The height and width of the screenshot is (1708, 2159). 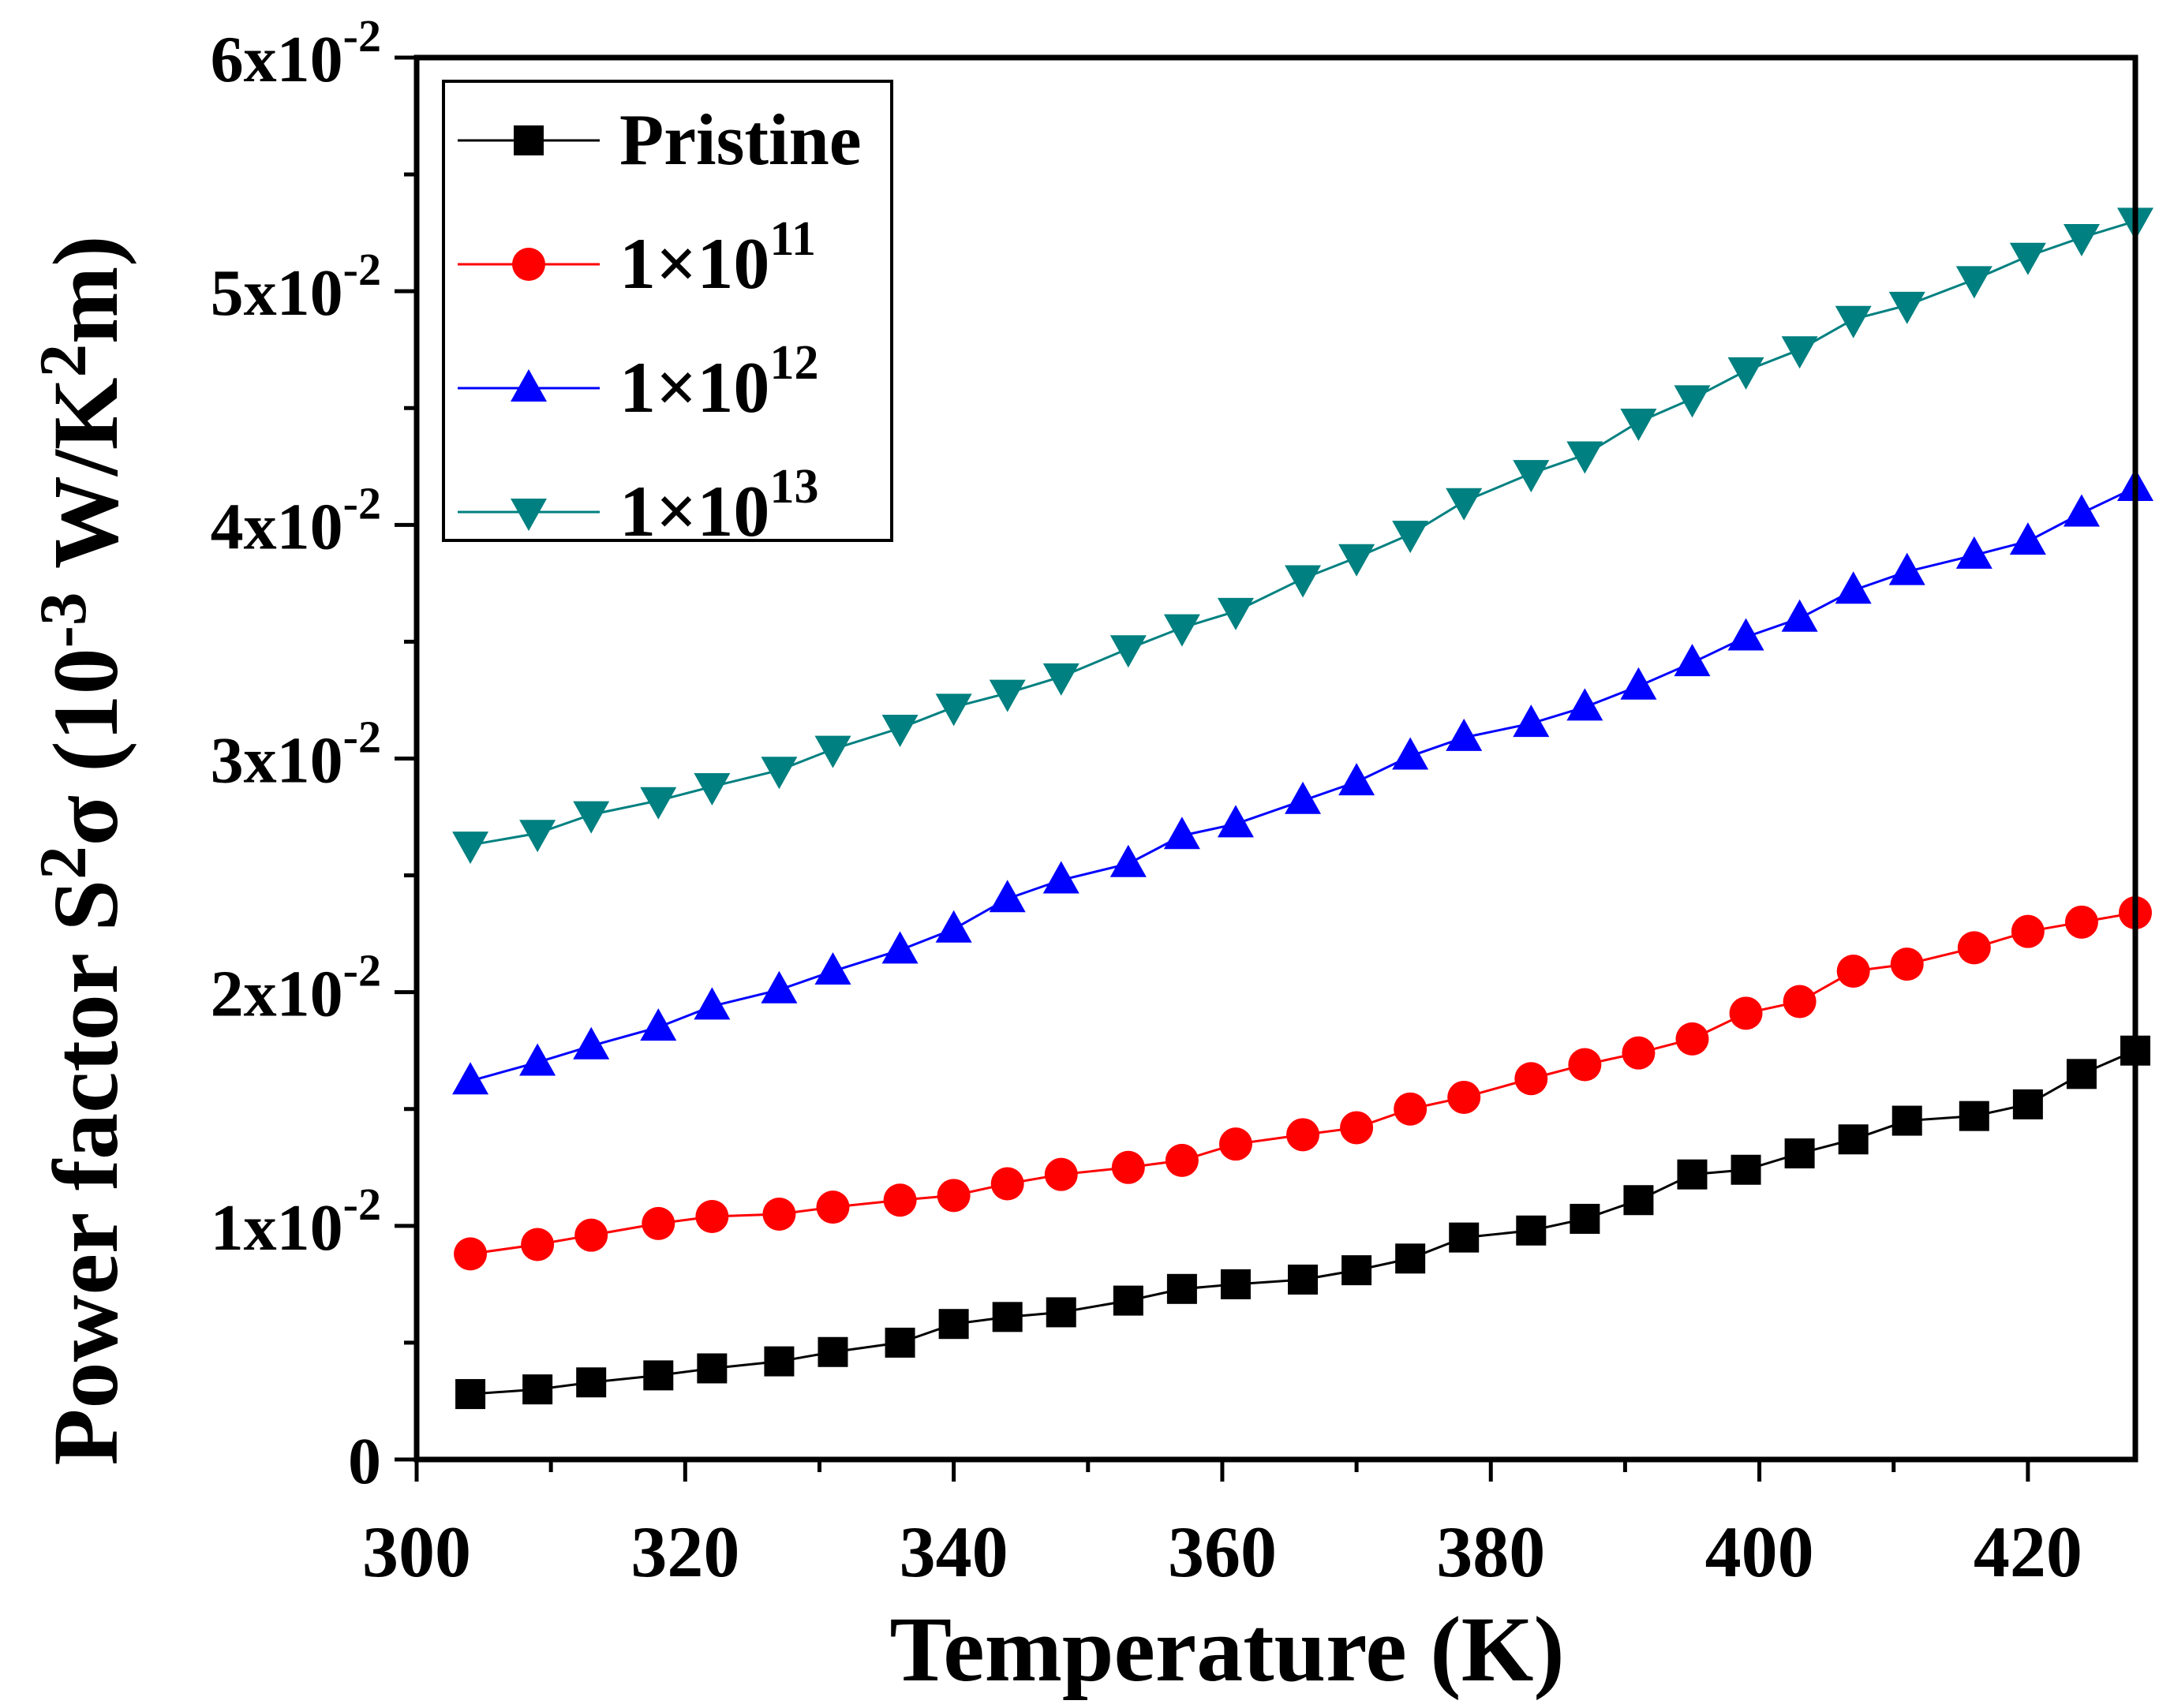 What do you see at coordinates (717, 258) in the screenshot?
I see `legend-label: 1×10¹¹` at bounding box center [717, 258].